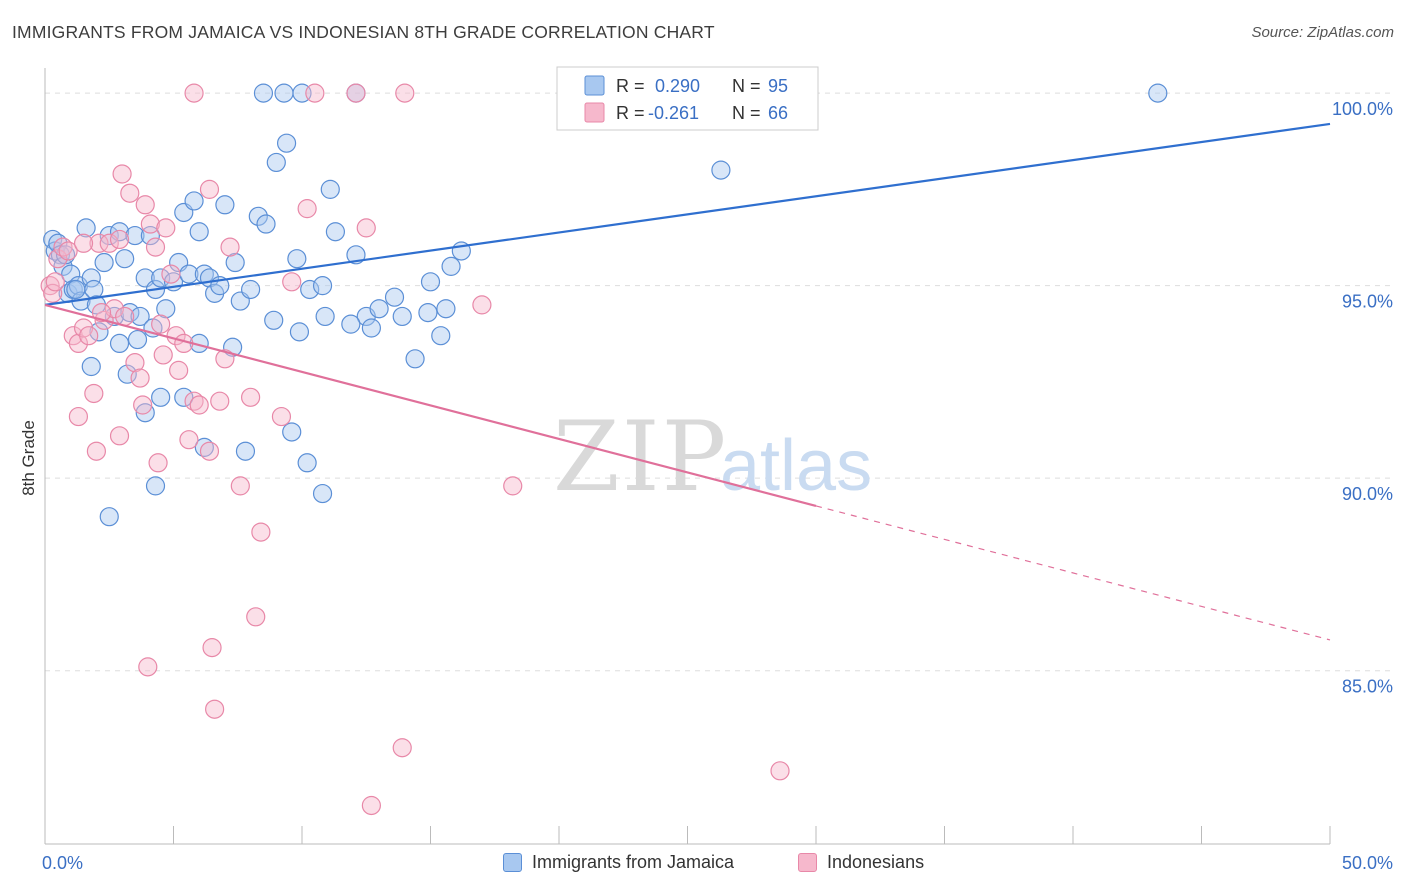  I want to click on stats-swatch-blue, so click(594, 85).